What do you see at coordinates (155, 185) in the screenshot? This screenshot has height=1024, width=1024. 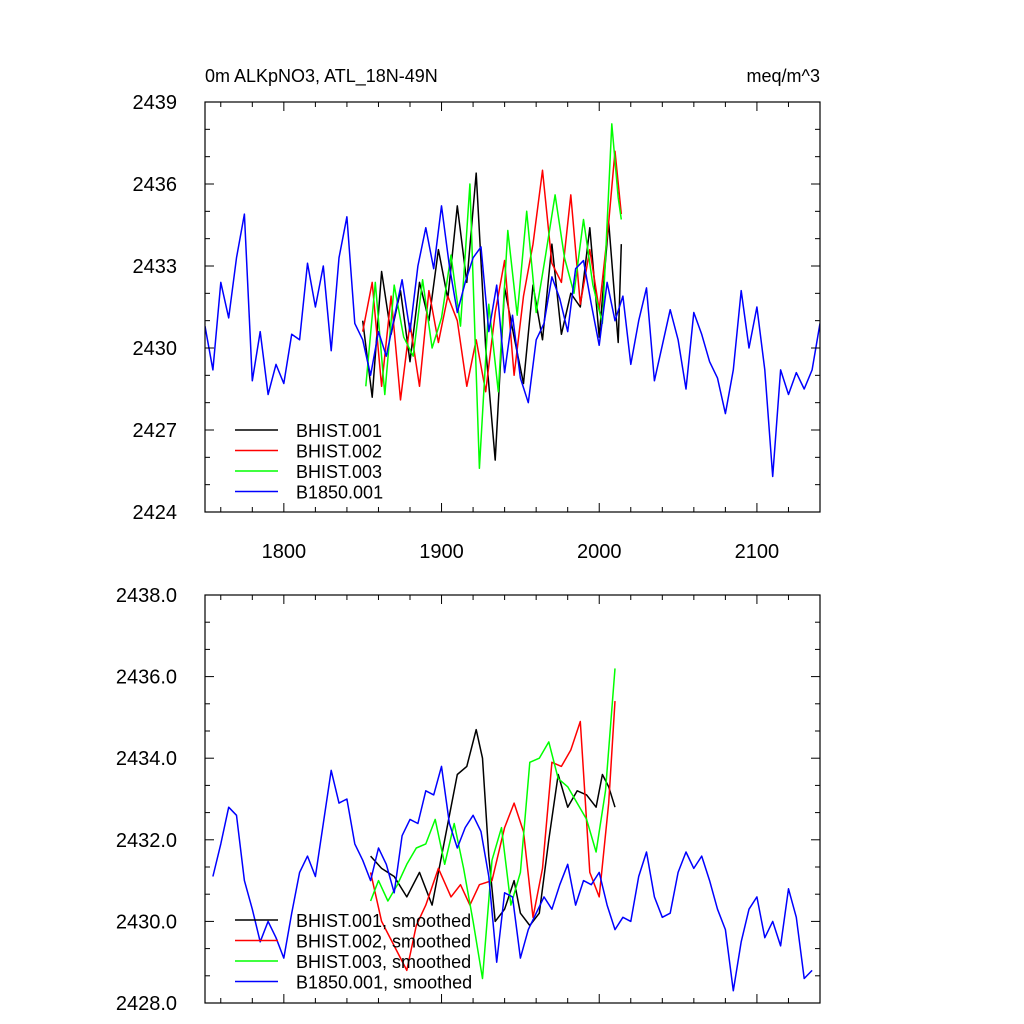 I see `y-tick-label: 2436` at bounding box center [155, 185].